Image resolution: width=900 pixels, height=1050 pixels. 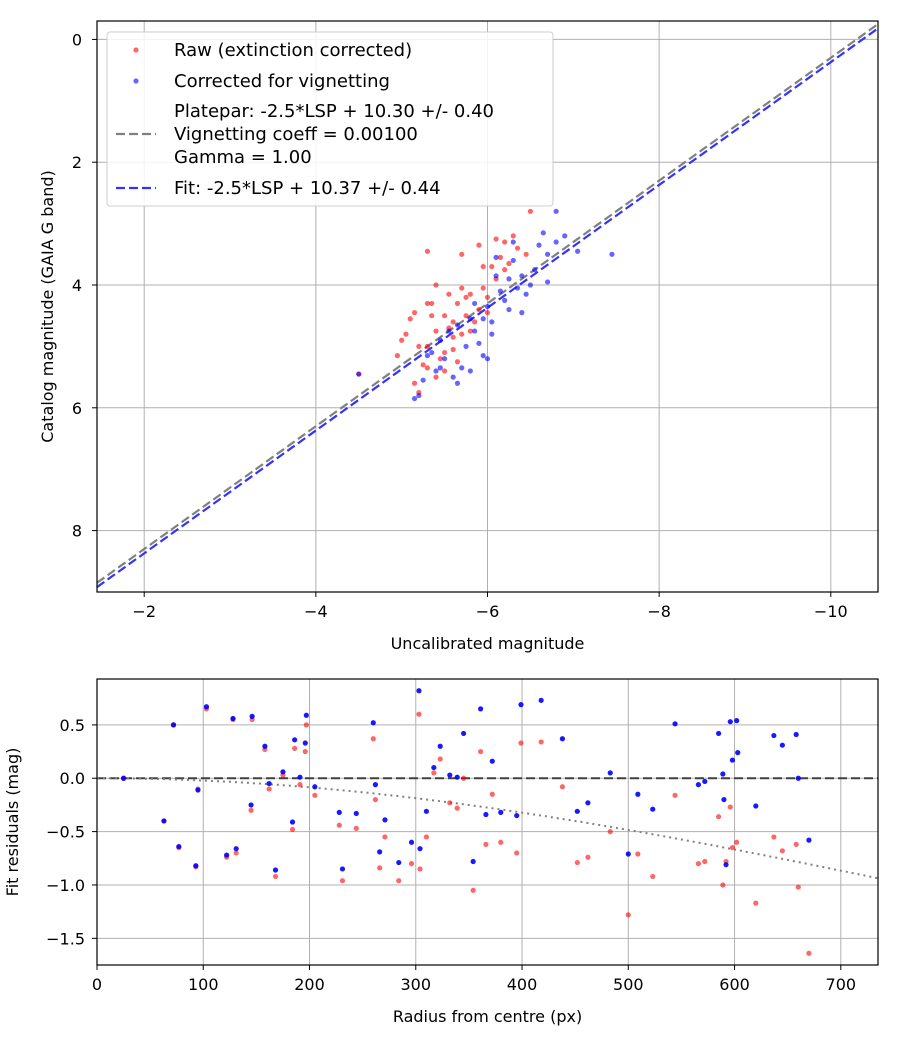 What do you see at coordinates (144, 611) in the screenshot?
I see `top-x-tick-label: −2` at bounding box center [144, 611].